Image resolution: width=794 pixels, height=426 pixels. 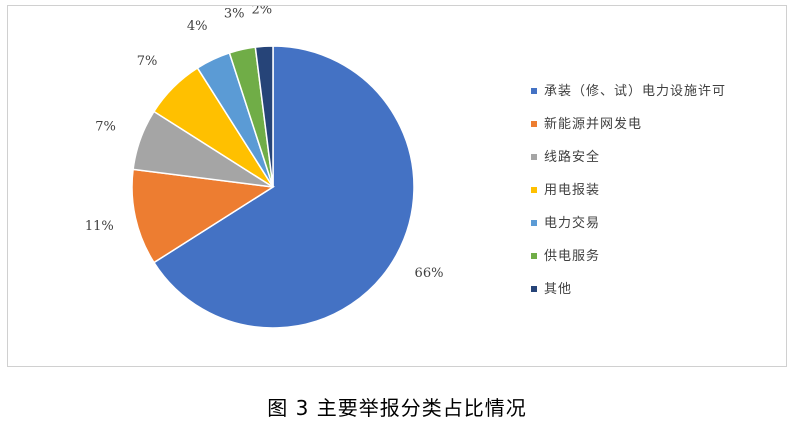 I want to click on legend-label-3: 线路安全, so click(x=572, y=157).